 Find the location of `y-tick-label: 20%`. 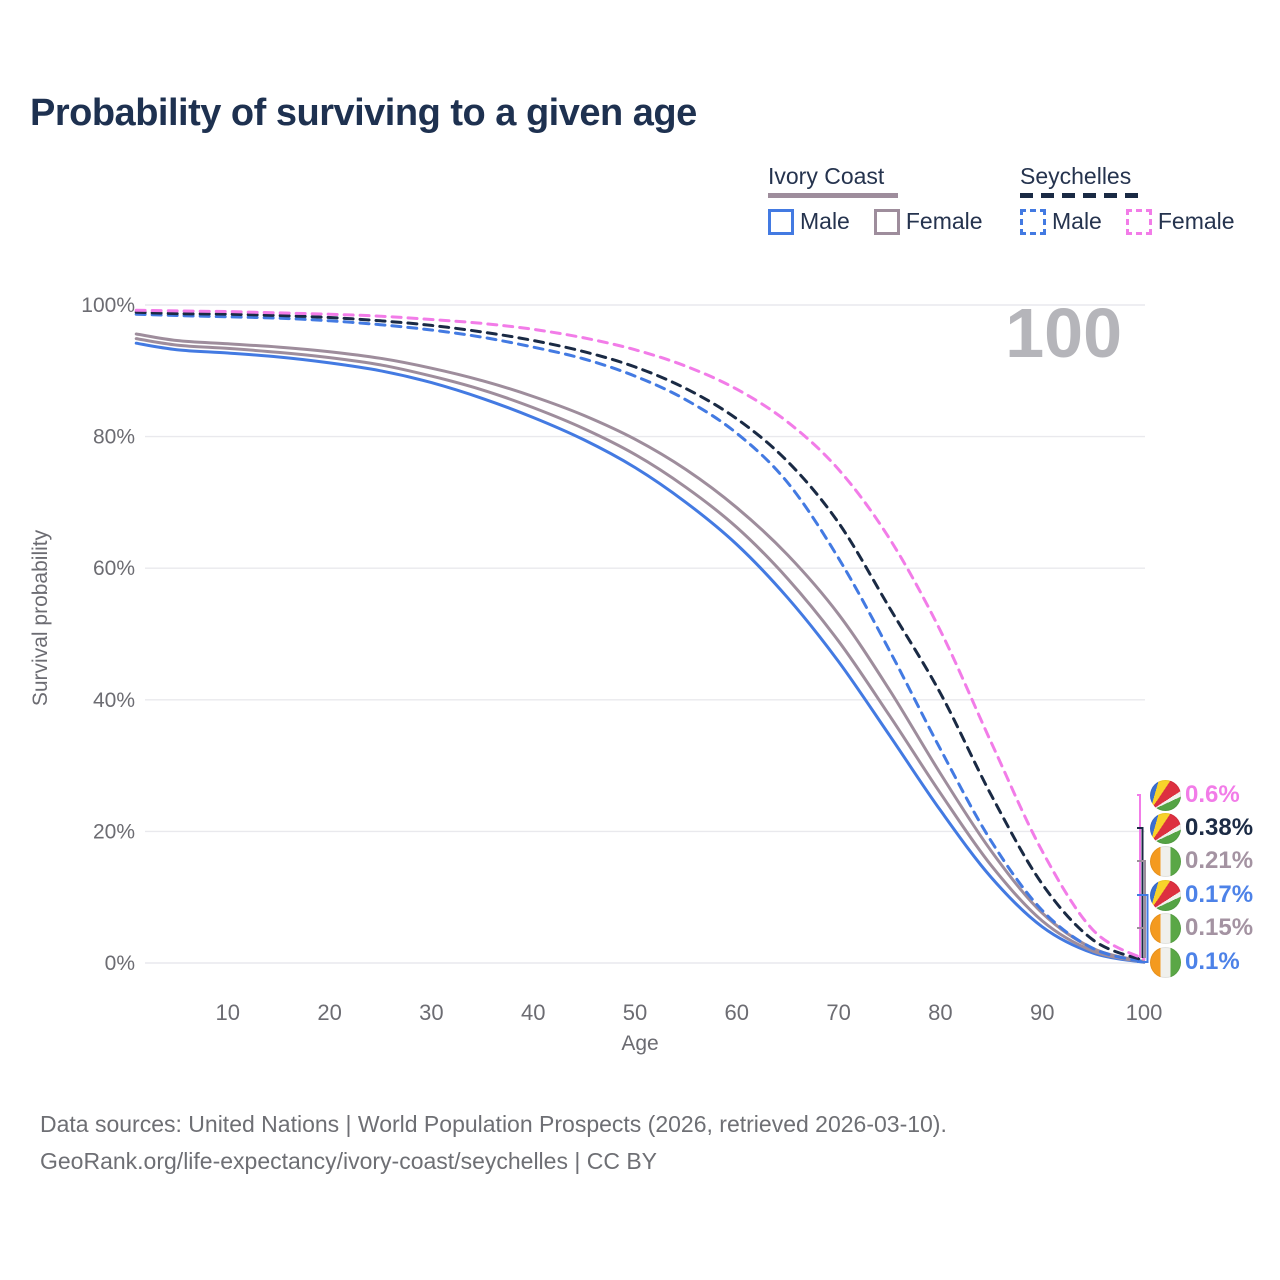

y-tick-label: 20% is located at coordinates (114, 831).